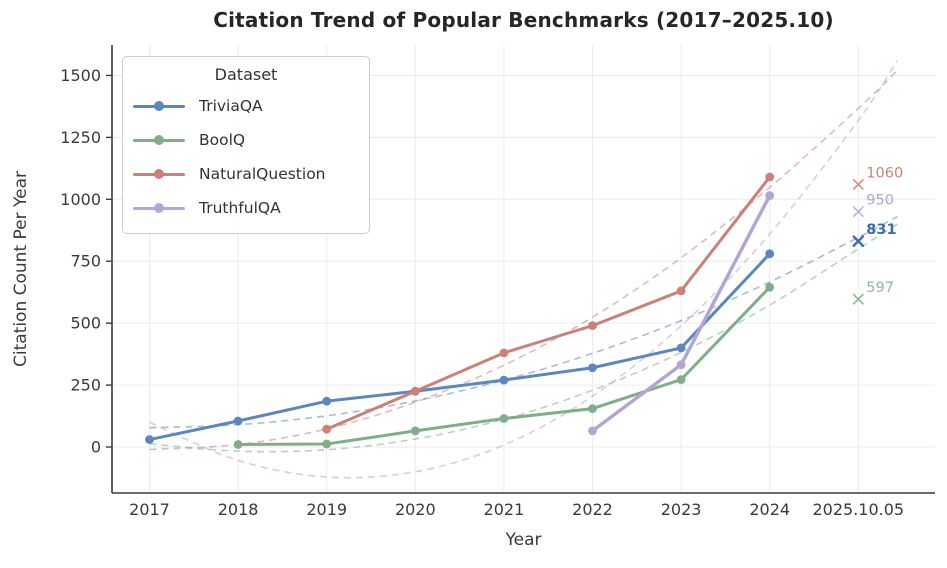 This screenshot has width=947, height=568. I want to click on x-tick-label: 2025.10.05, so click(858, 509).